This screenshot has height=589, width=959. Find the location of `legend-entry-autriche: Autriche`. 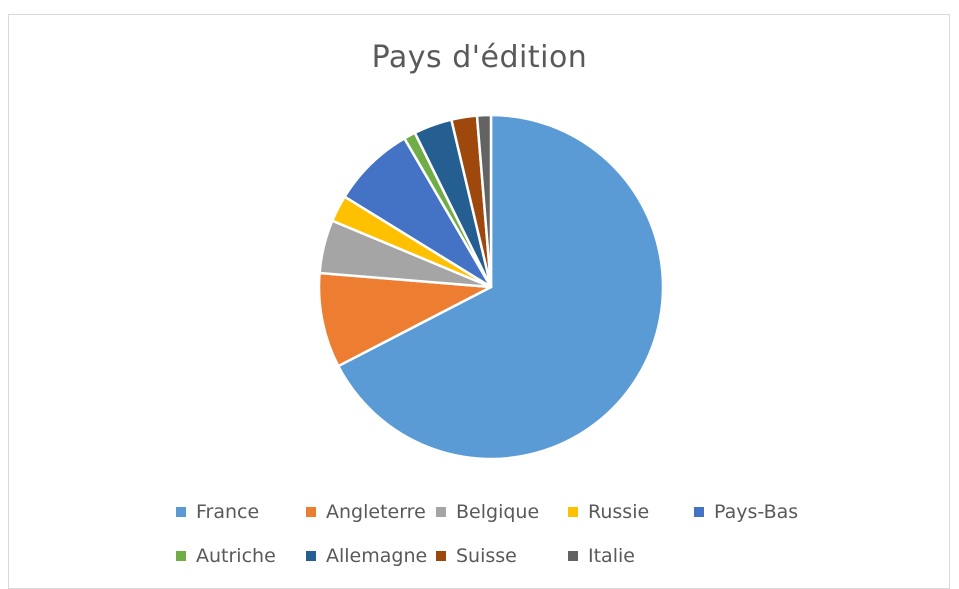

legend-entry-autriche: Autriche is located at coordinates (226, 556).